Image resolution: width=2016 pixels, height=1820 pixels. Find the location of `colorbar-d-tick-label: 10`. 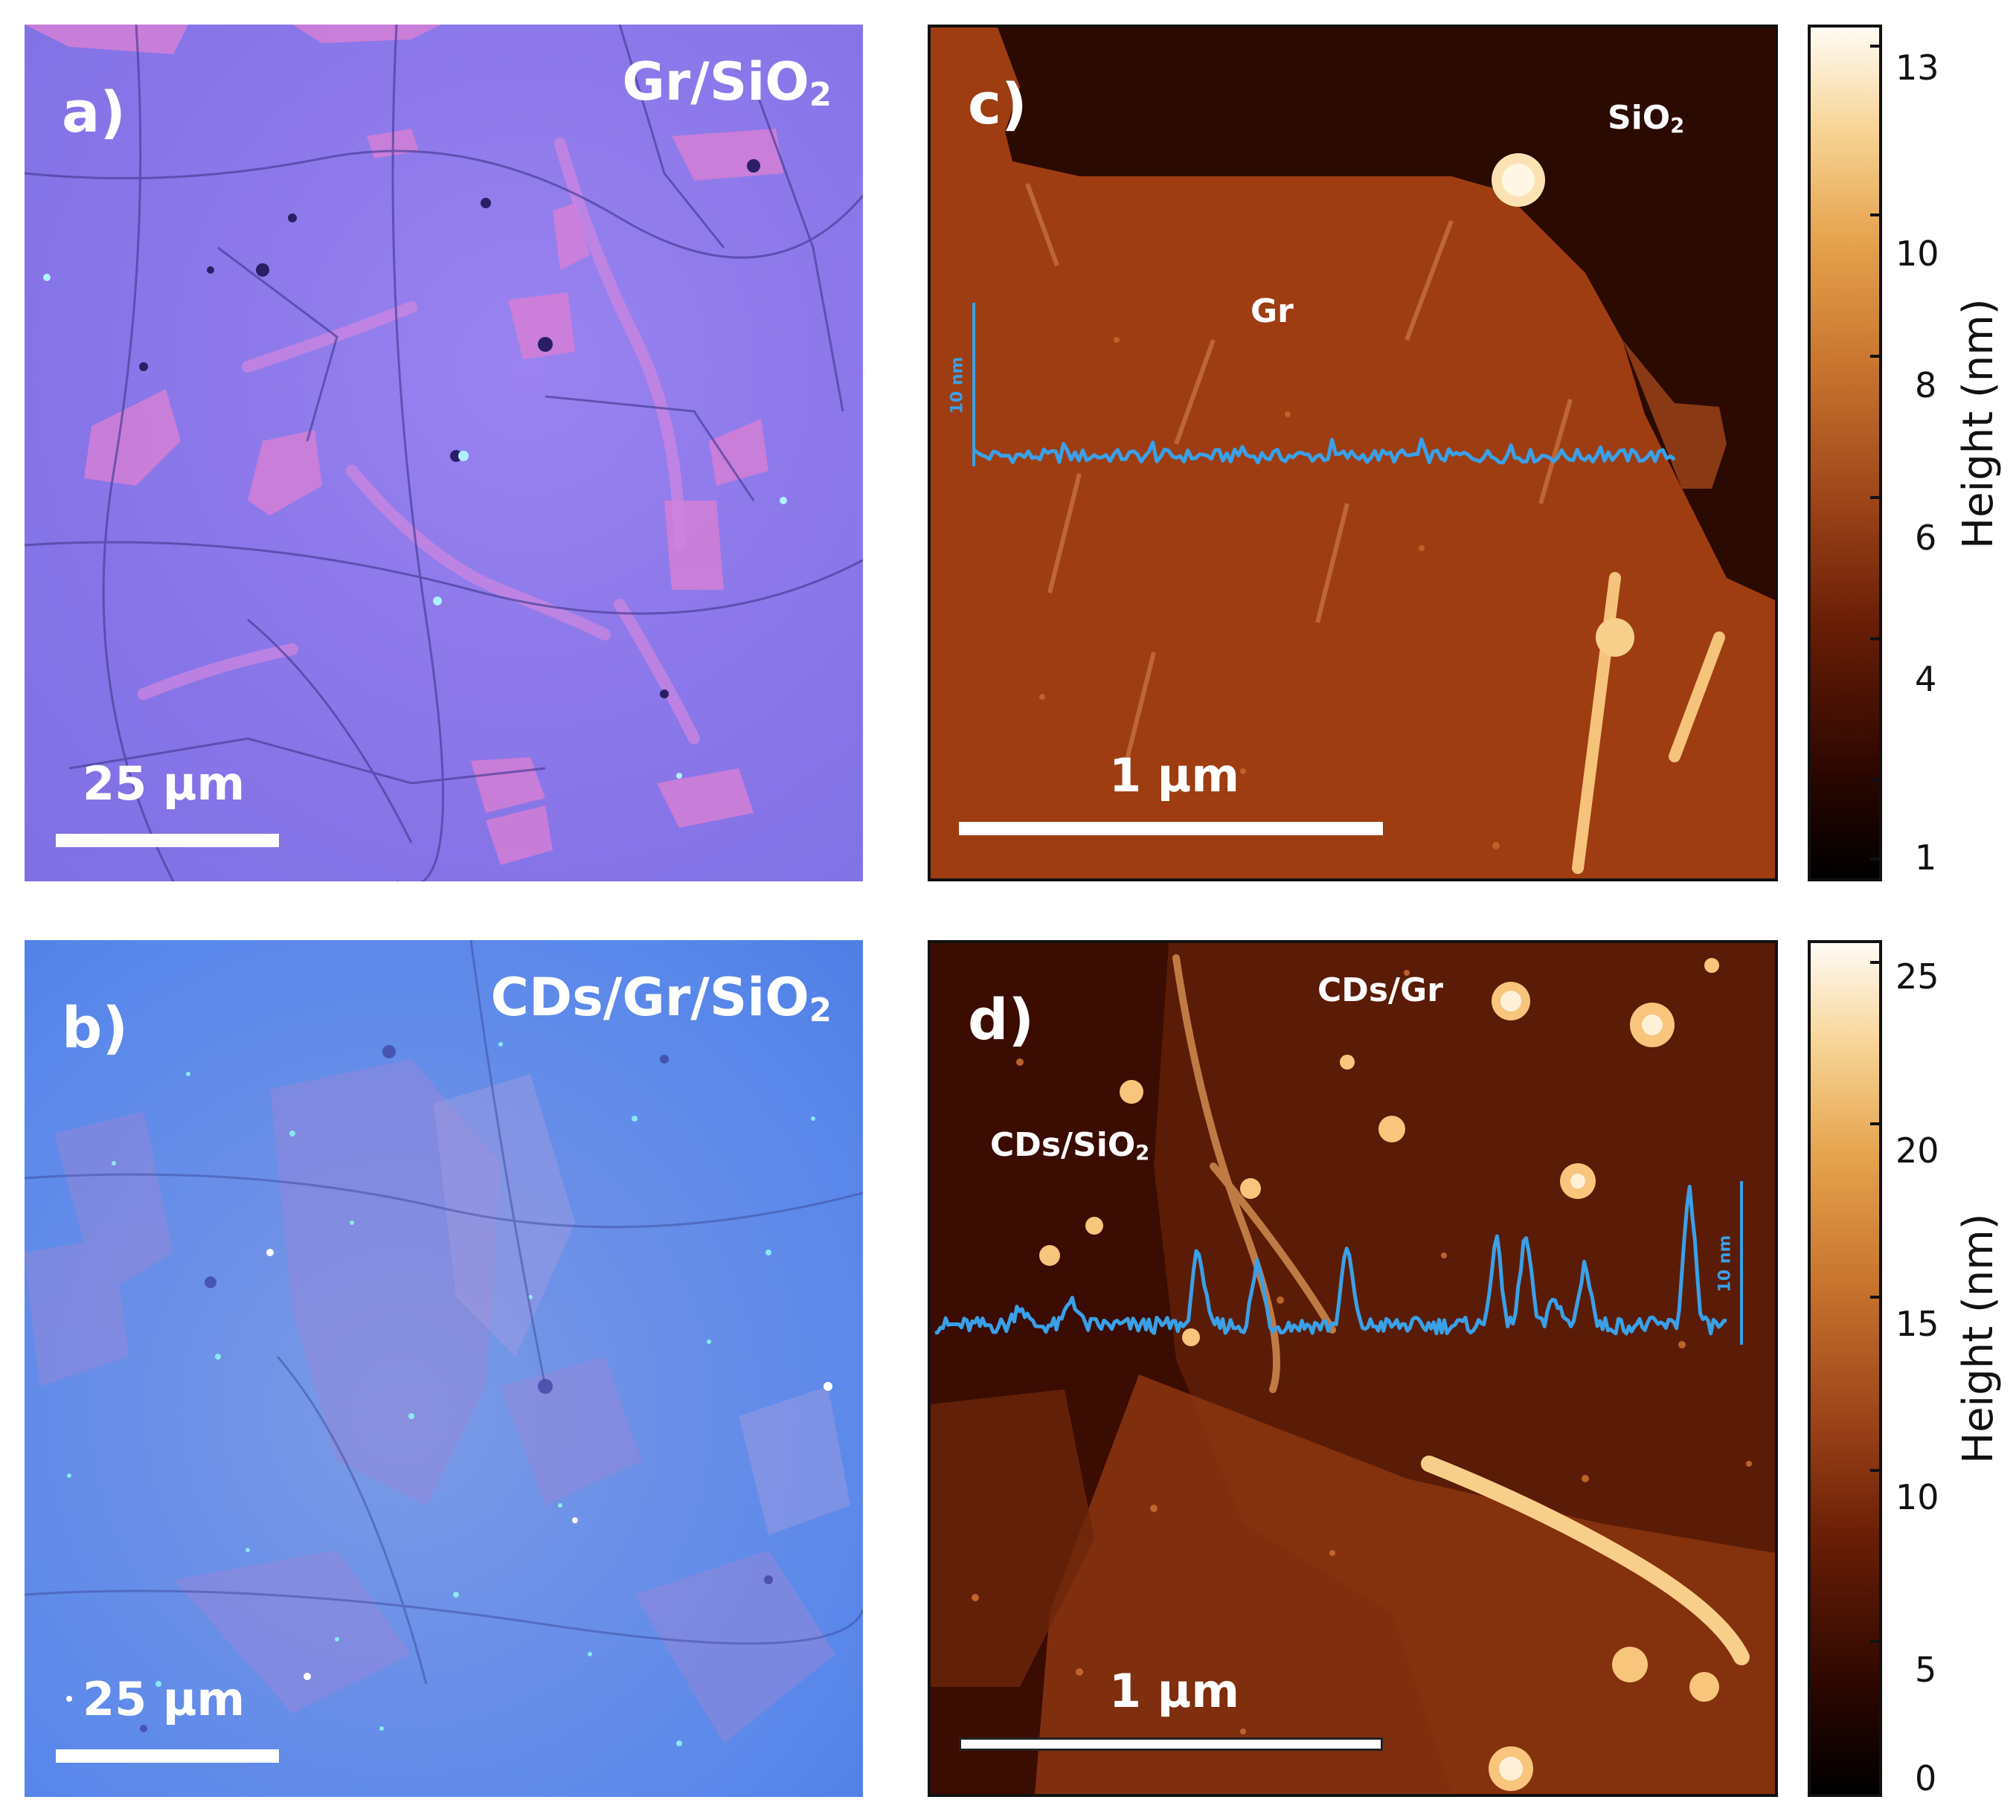

colorbar-d-tick-label: 10 is located at coordinates (1917, 1497).